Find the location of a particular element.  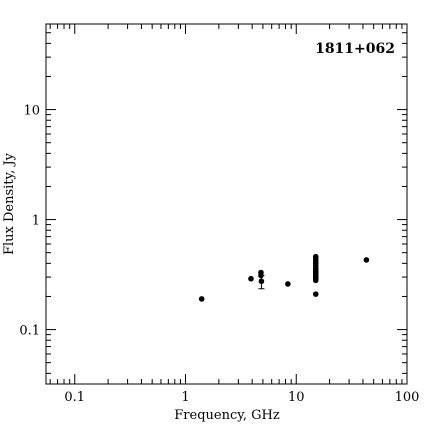

chart-title: 1811+062 is located at coordinates (355, 49).